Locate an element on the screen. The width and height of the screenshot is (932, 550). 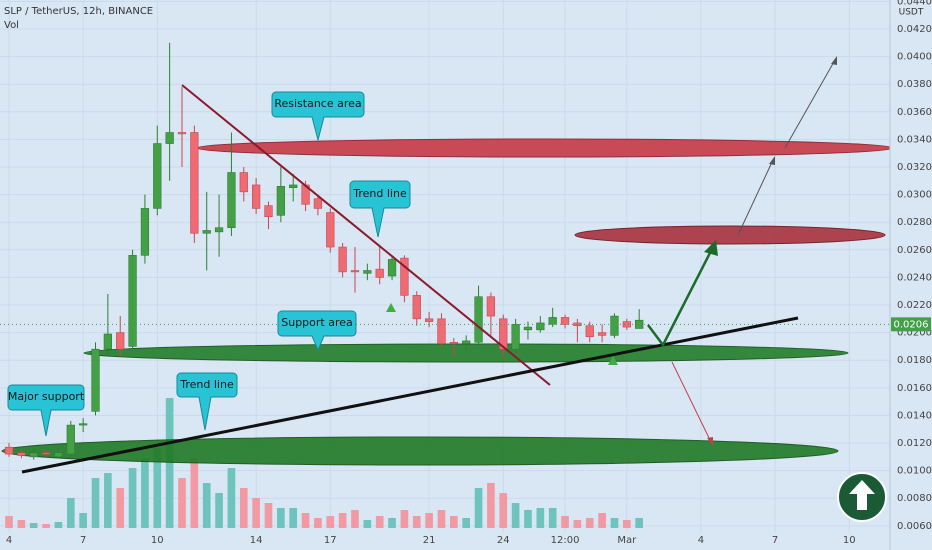
y-tick-label: 0.0080 is located at coordinates (914, 498).